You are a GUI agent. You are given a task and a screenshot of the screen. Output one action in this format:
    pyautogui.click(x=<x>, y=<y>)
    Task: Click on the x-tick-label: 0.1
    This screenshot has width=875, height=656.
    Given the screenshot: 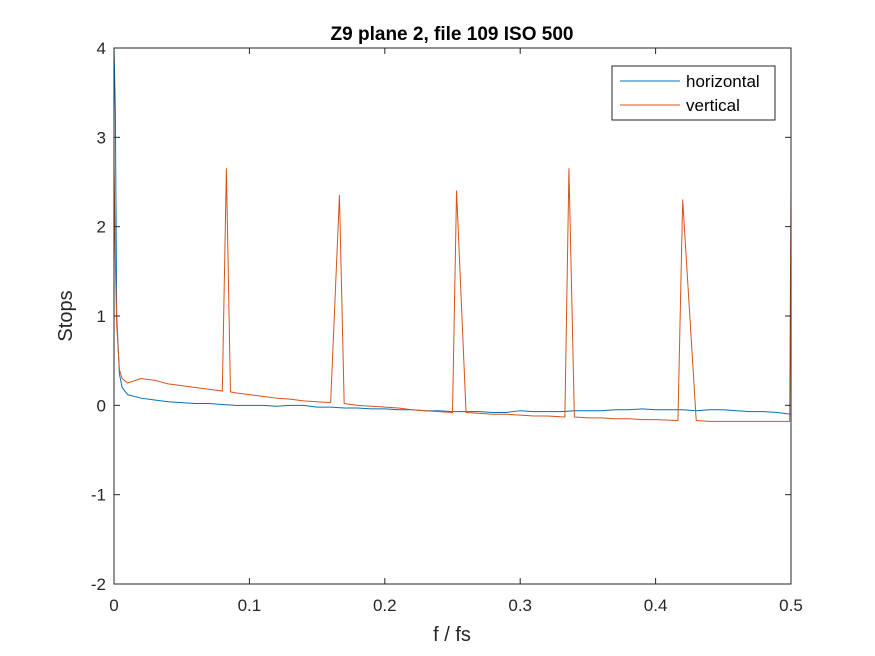 What is the action you would take?
    pyautogui.click(x=250, y=605)
    